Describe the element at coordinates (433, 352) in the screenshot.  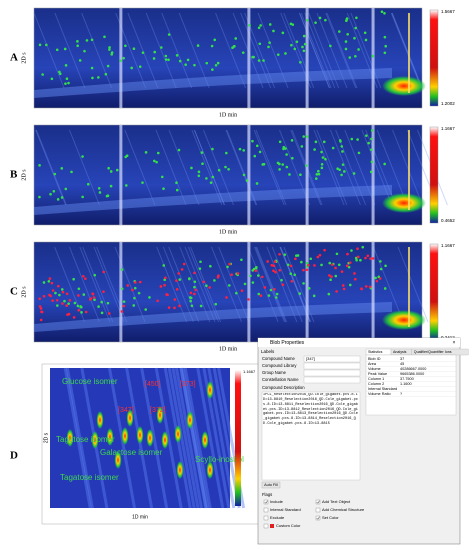
I see `tab-label: Qualifier/Quantifier Ions` at that location.